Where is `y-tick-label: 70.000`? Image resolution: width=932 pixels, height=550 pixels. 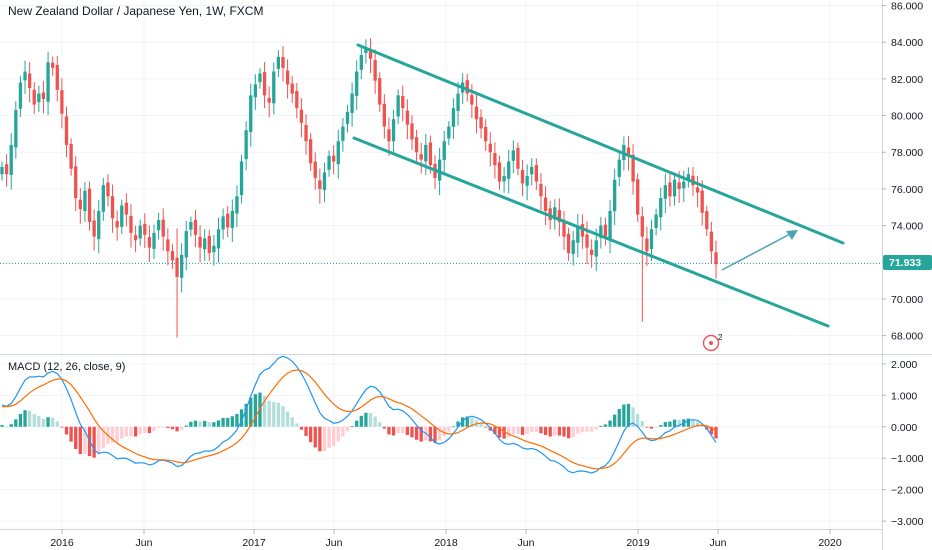
y-tick-label: 70.000 is located at coordinates (907, 300).